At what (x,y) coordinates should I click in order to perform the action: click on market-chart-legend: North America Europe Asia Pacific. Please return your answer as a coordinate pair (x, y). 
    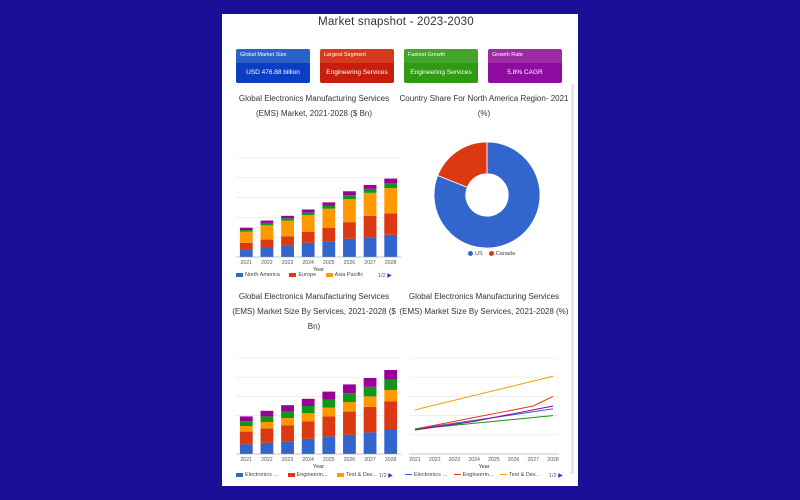
    Looking at the image, I should click on (303, 275).